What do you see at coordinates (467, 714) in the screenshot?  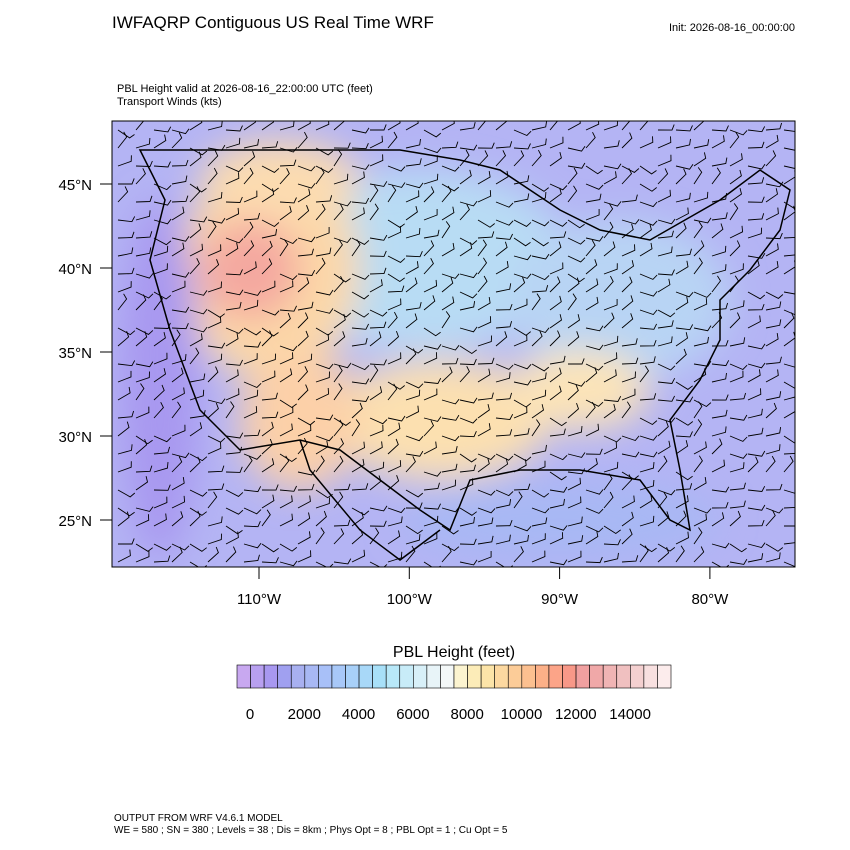 I see `colorbar-label: 8000` at bounding box center [467, 714].